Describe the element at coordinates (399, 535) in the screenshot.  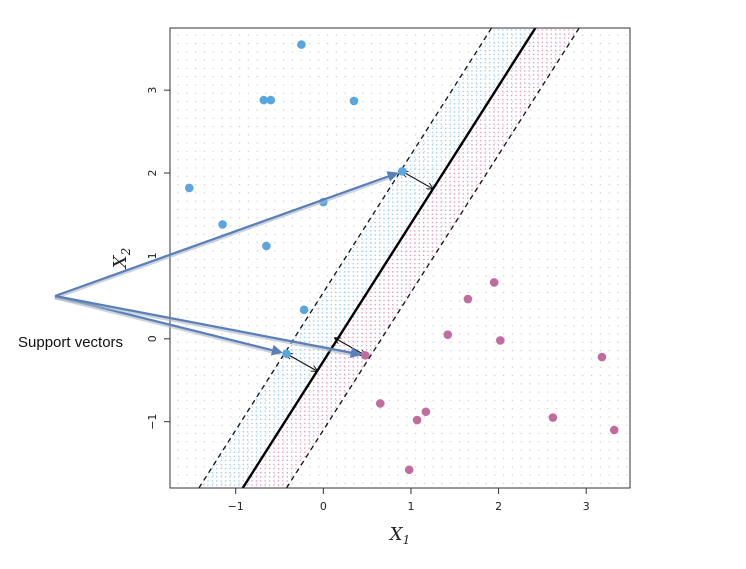
I see `x-axis-label: X1` at that location.